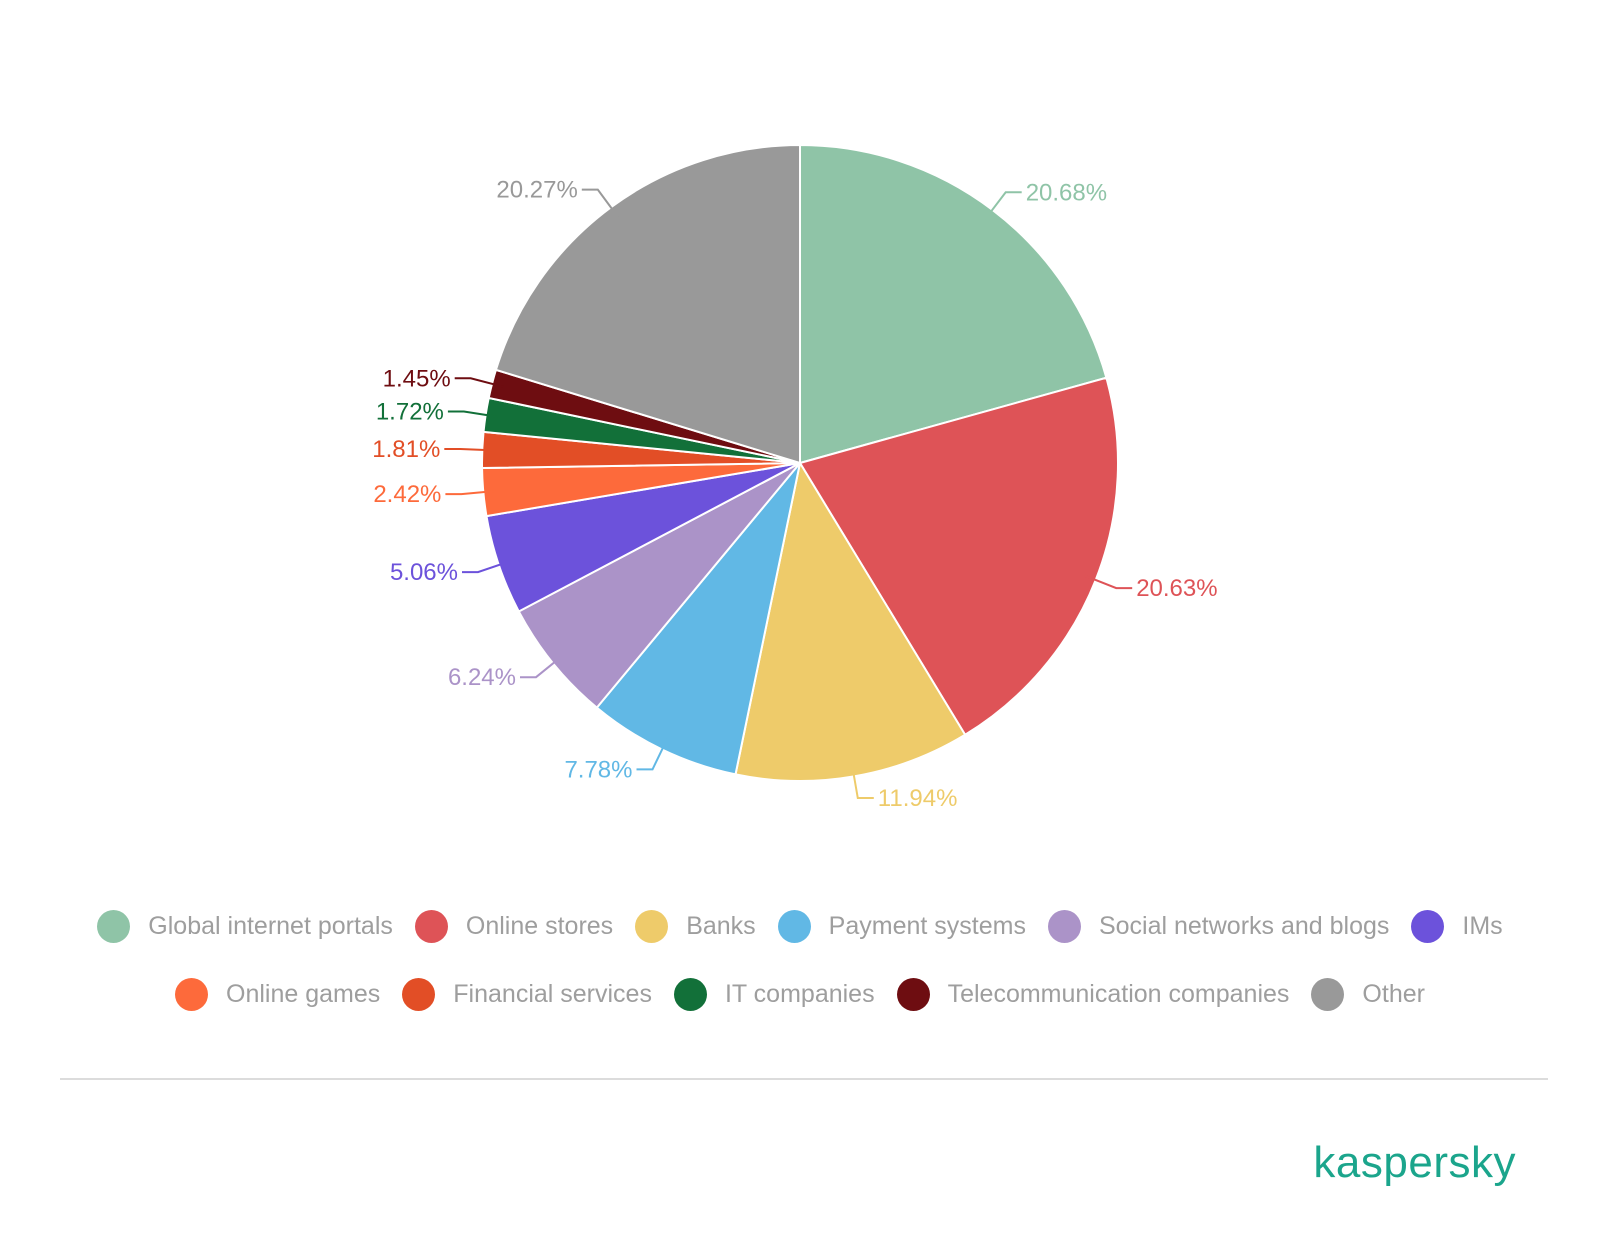 Image resolution: width=1600 pixels, height=1242 pixels. What do you see at coordinates (804, 1079) in the screenshot?
I see `divider` at bounding box center [804, 1079].